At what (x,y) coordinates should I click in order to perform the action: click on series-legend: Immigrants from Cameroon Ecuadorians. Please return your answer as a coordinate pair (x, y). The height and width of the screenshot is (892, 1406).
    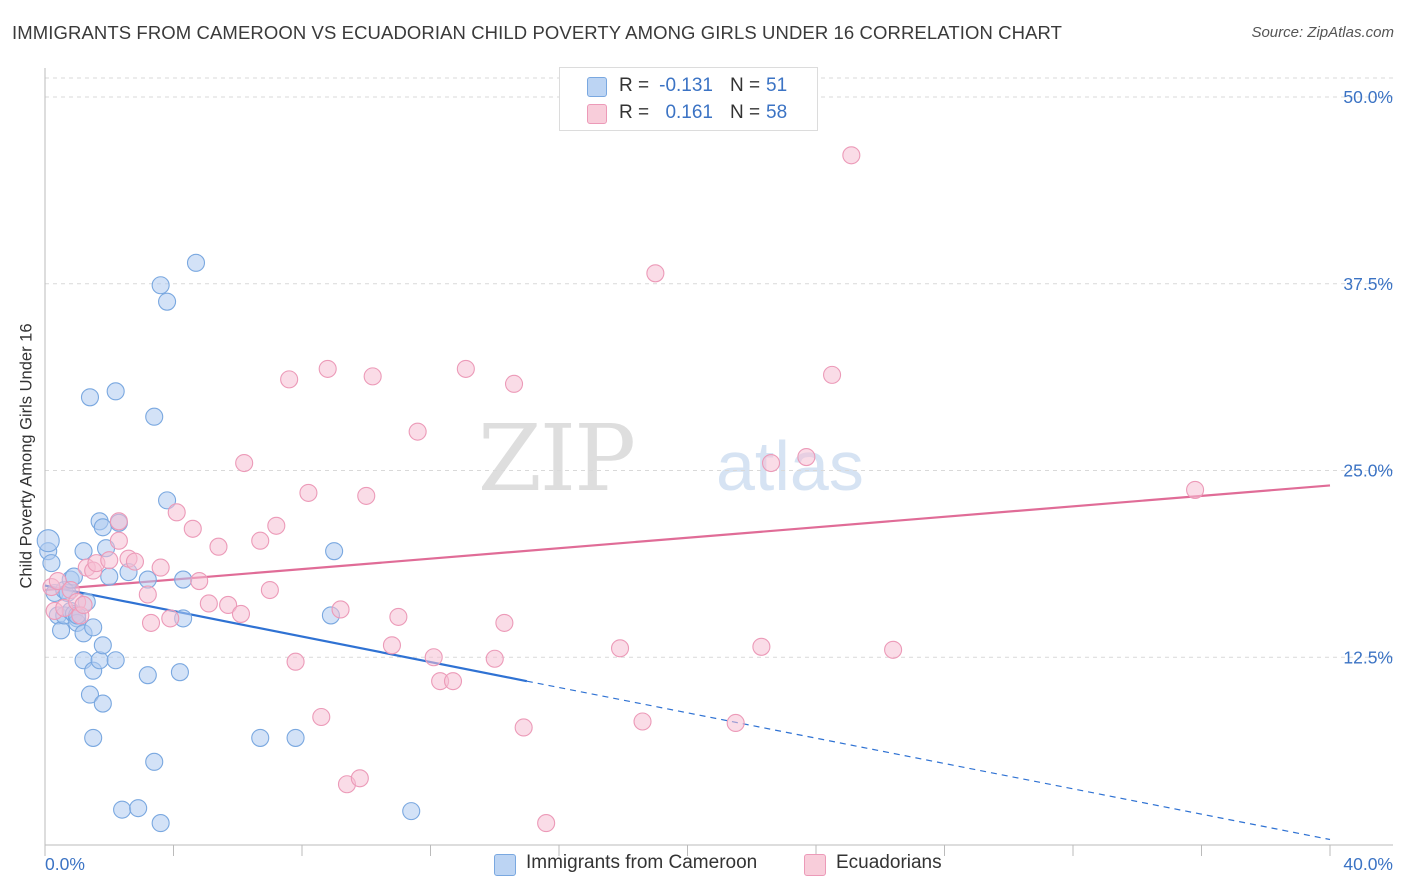
    Looking at the image, I should click on (703, 865).